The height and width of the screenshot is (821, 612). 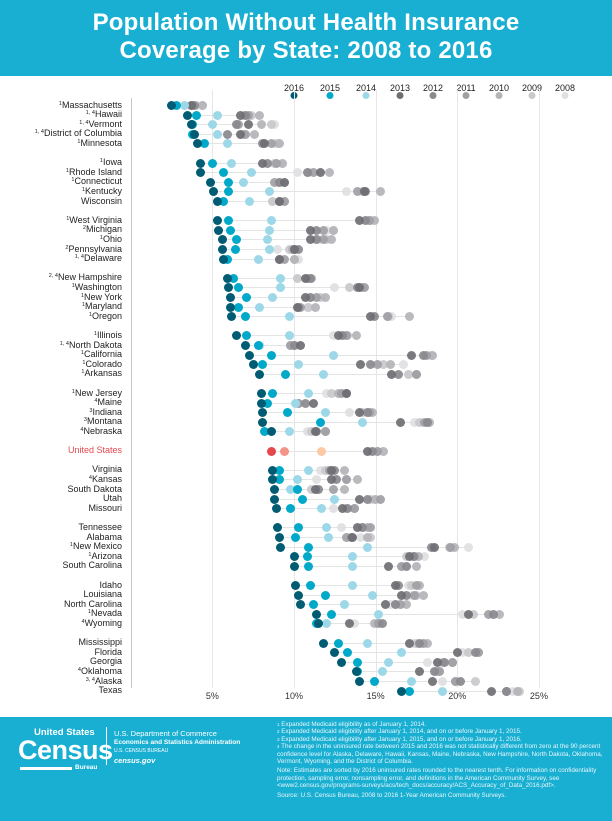 What do you see at coordinates (78, 133) in the screenshot?
I see `state-label: 1, 4District of Columbia` at bounding box center [78, 133].